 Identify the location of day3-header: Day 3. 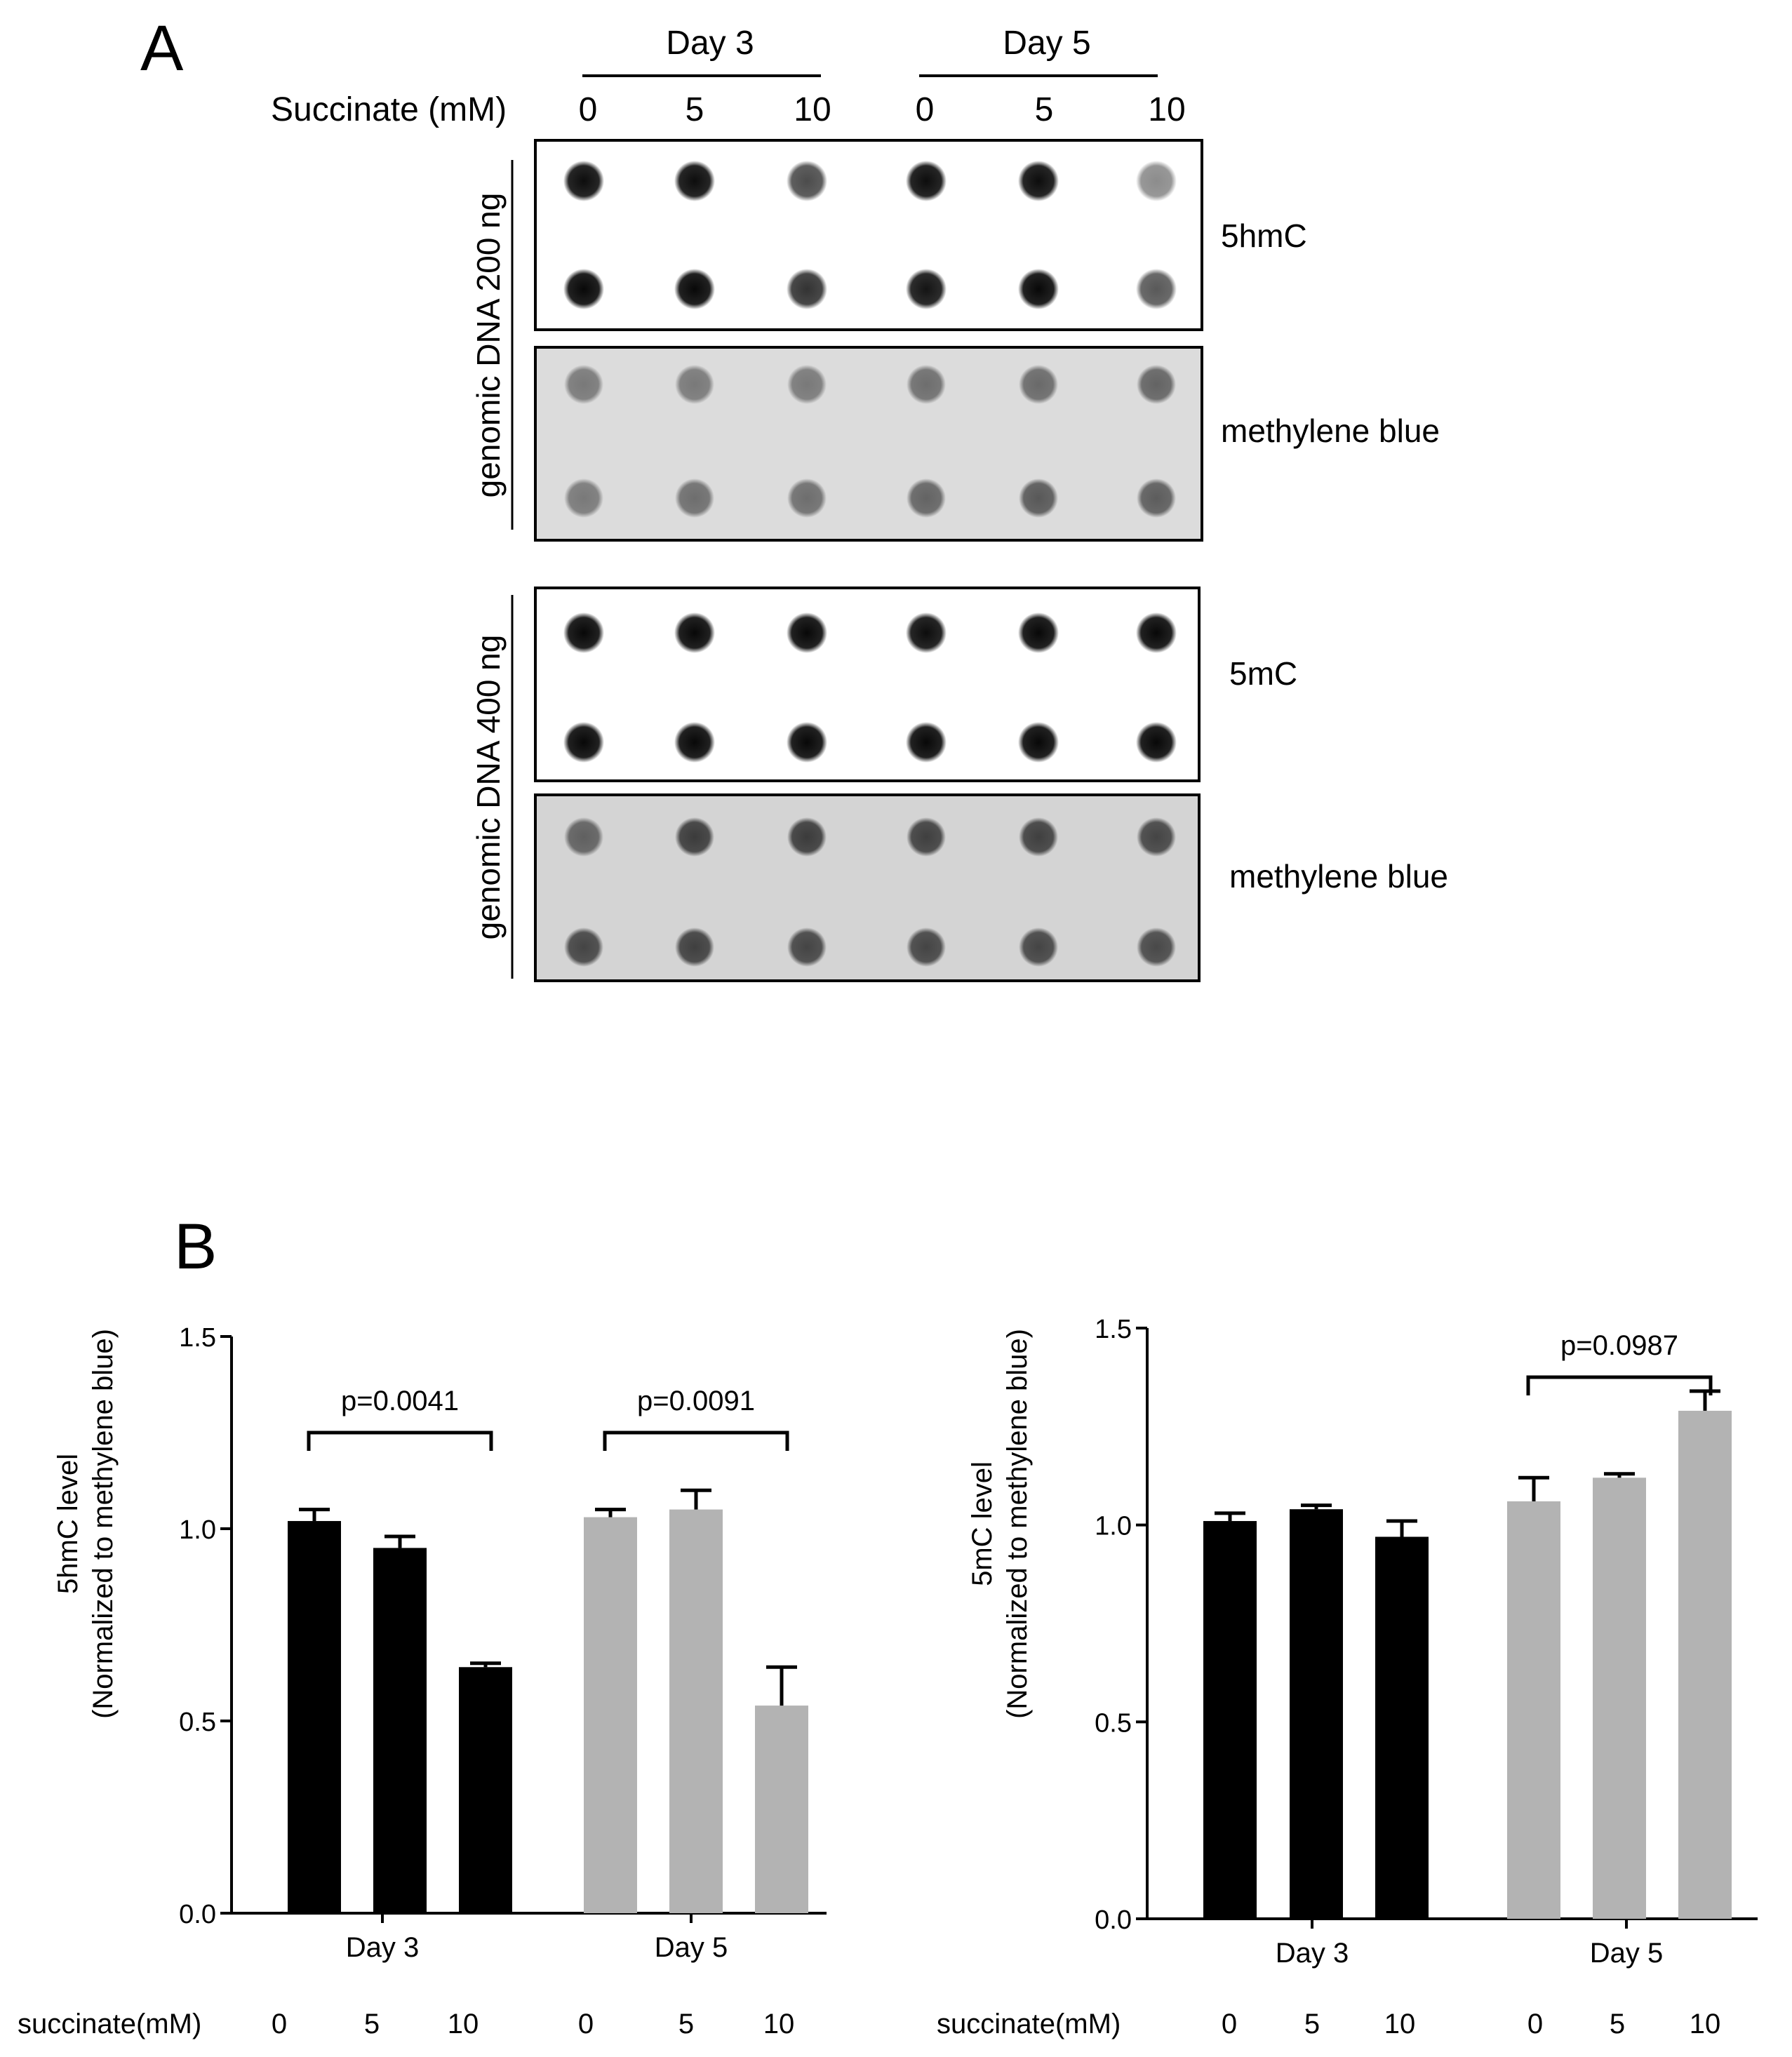
(710, 44).